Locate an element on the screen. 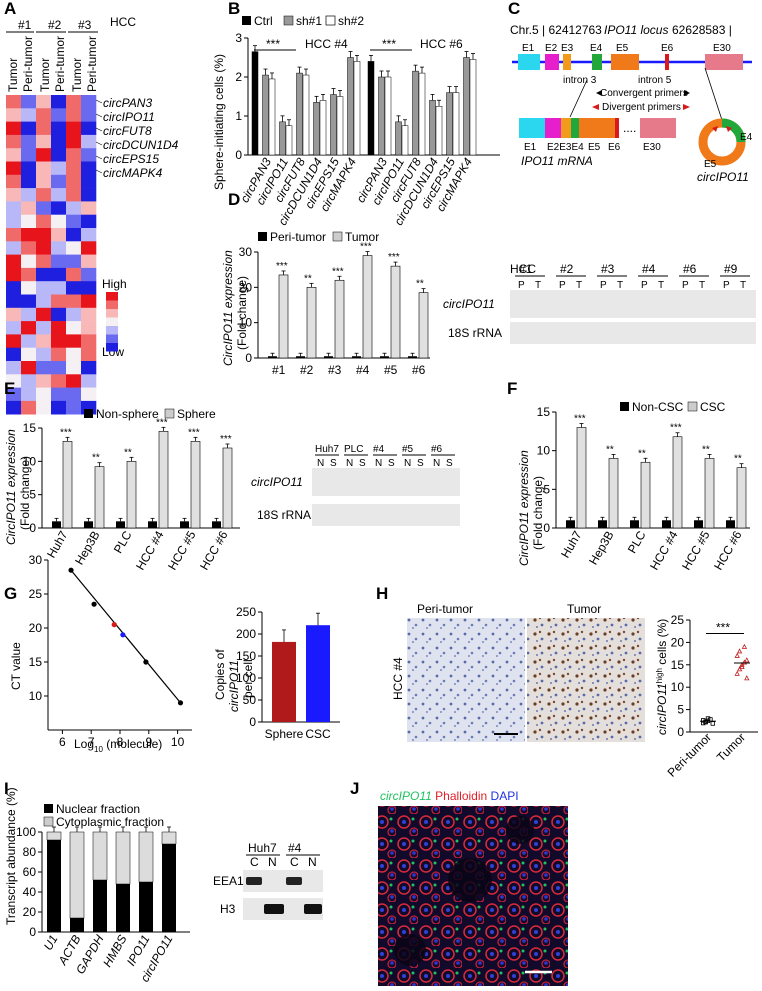 Image resolution: width=762 pixels, height=991 pixels. x-tick-label: #1 is located at coordinates (279, 370).